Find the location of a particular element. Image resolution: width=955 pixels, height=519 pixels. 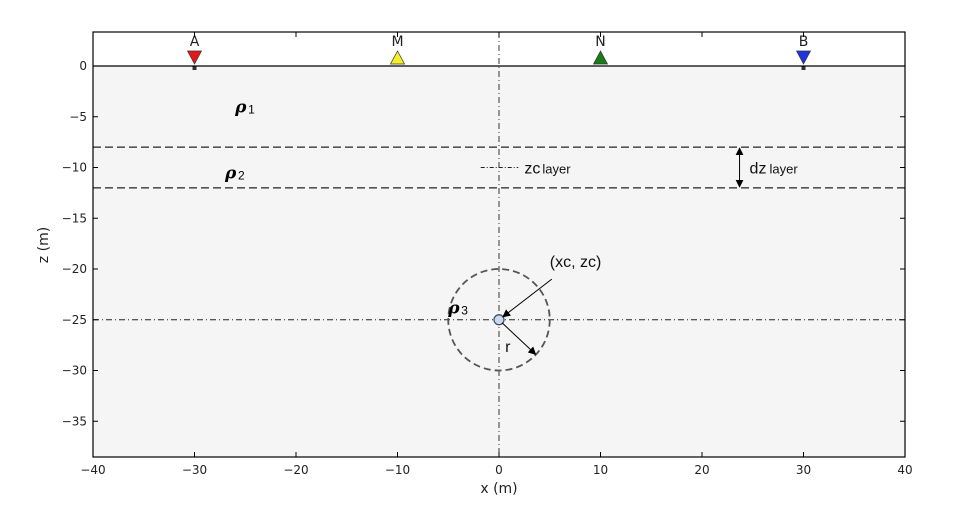

y-axis-label: z (m) is located at coordinates (44, 245).